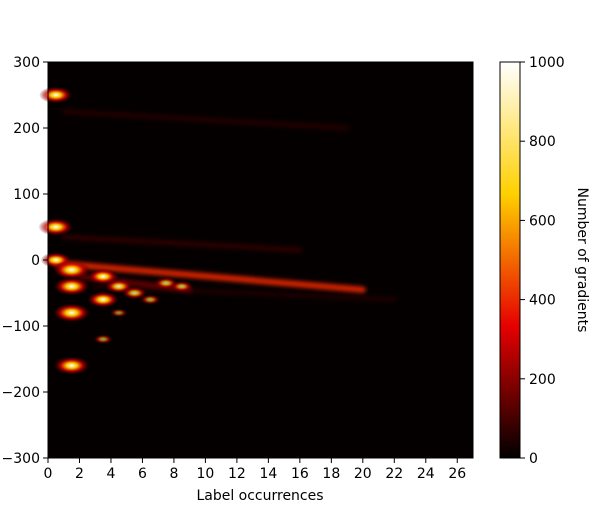 This screenshot has height=515, width=598. What do you see at coordinates (21, 393) in the screenshot?
I see `y-tick-label--200: −200` at bounding box center [21, 393].